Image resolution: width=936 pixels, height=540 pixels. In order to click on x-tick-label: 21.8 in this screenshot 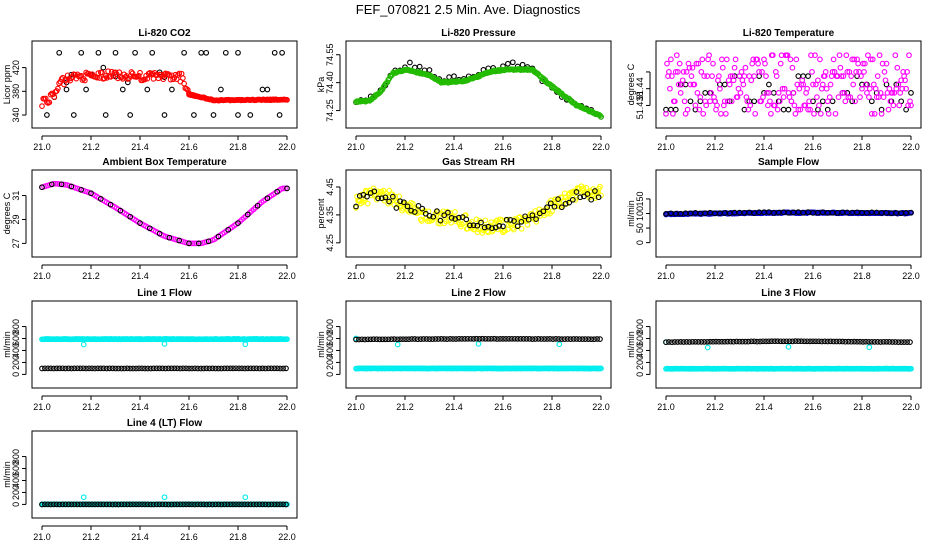, I will do `click(238, 536)`.